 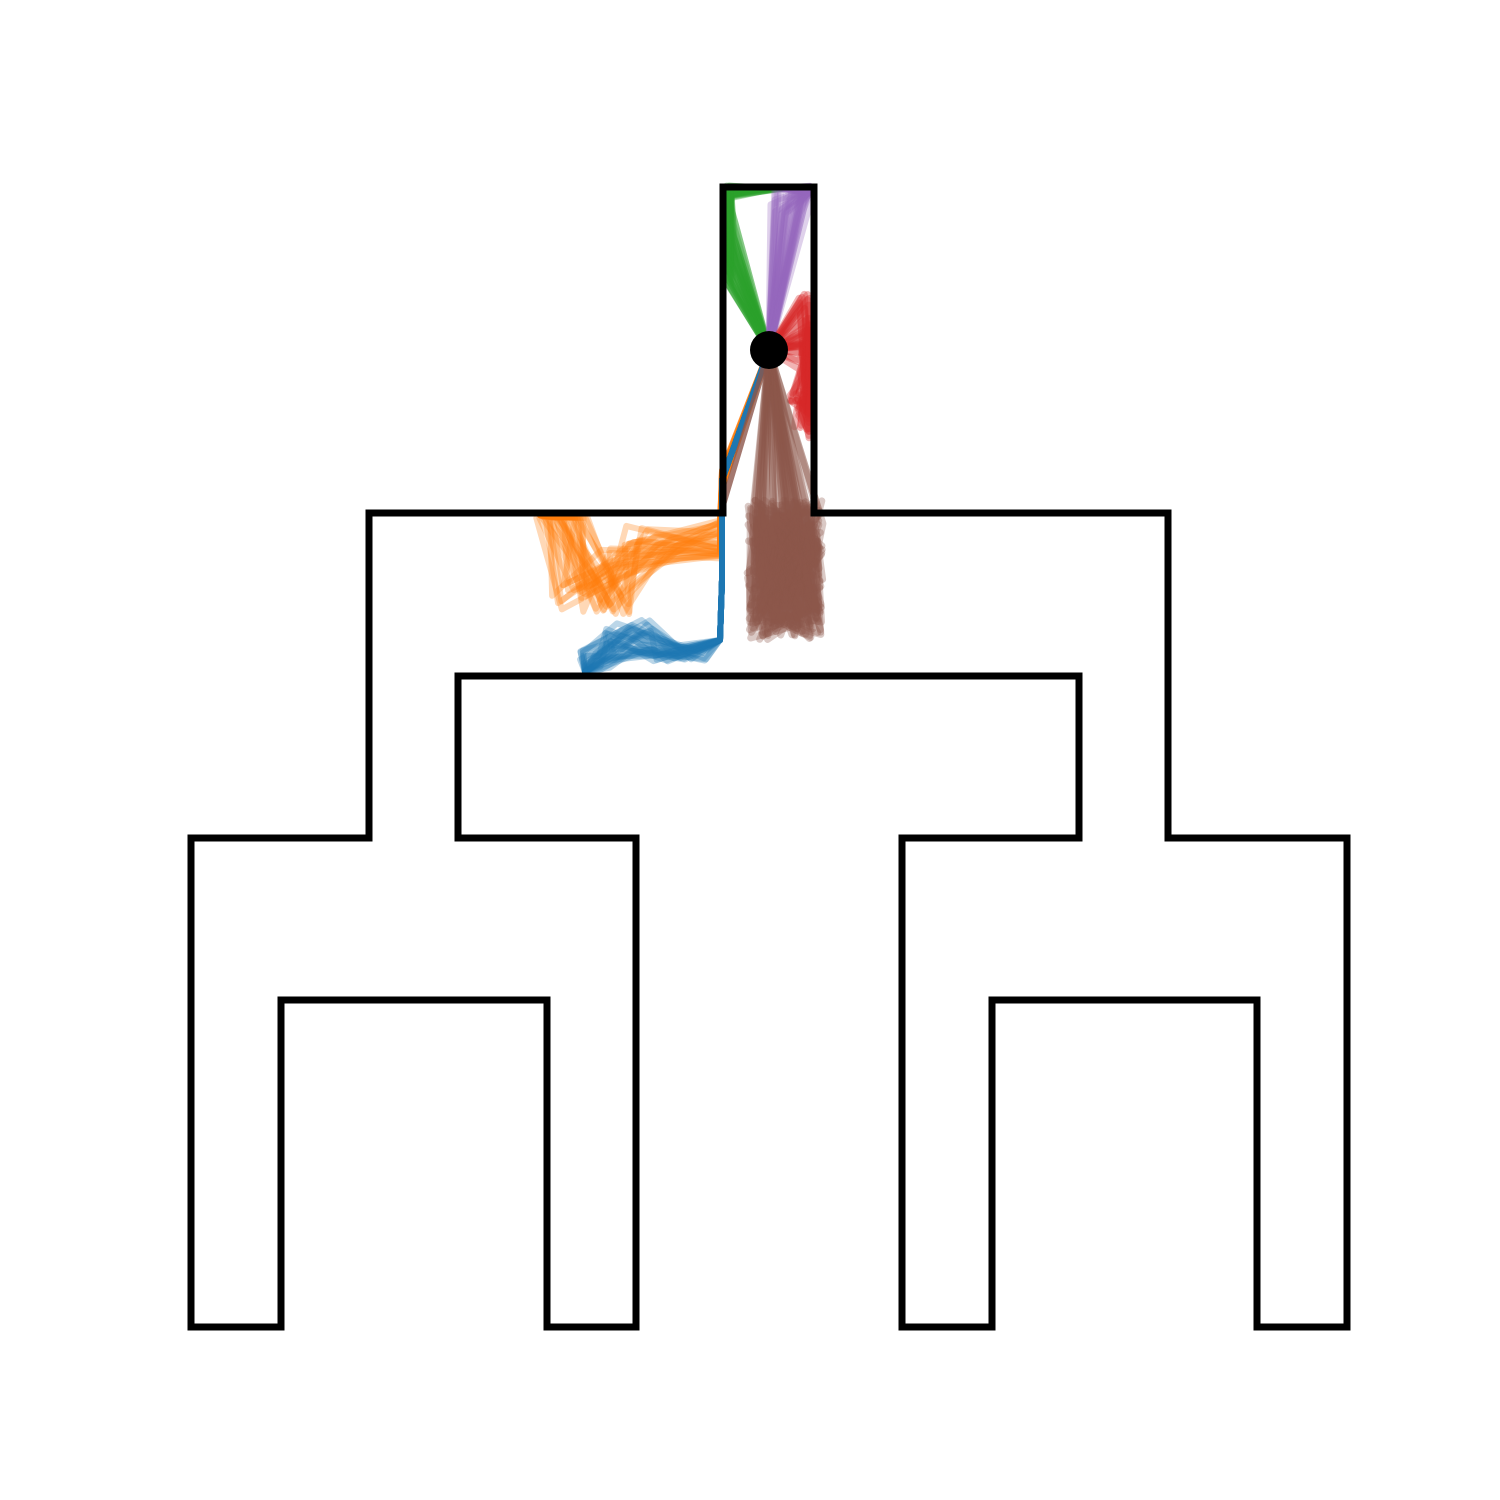 What do you see at coordinates (769, 350) in the screenshot?
I see `start-position-marker` at bounding box center [769, 350].